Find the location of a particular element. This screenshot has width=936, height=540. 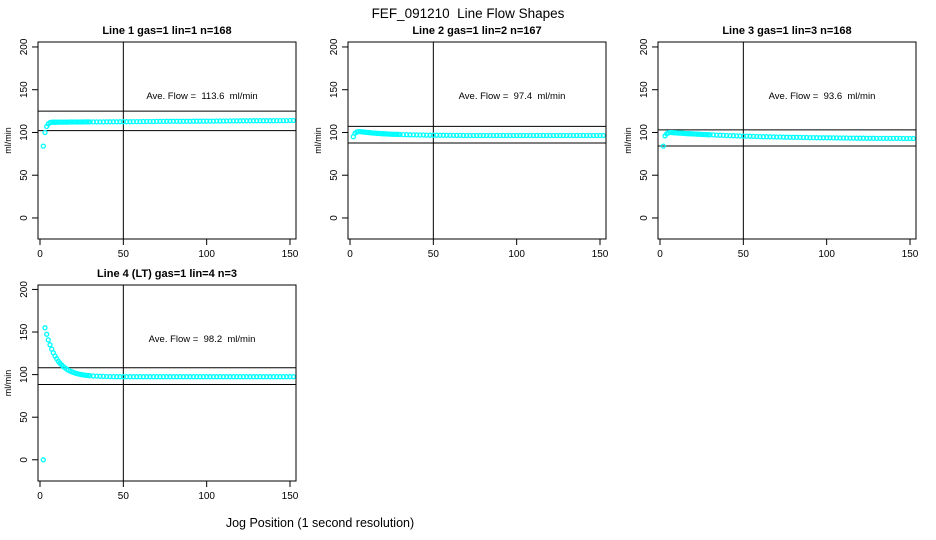

figure-title: FEF_091210 Line Flow Shapes is located at coordinates (468, 13).